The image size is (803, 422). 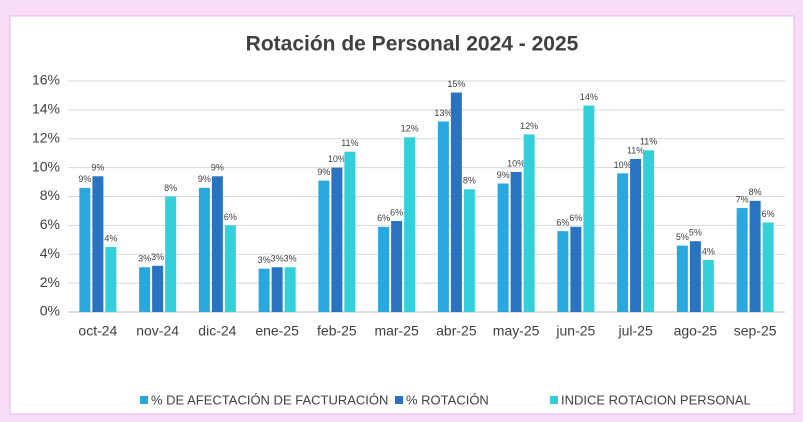 What do you see at coordinates (50, 282) in the screenshot?
I see `y-tick-label: 2%` at bounding box center [50, 282].